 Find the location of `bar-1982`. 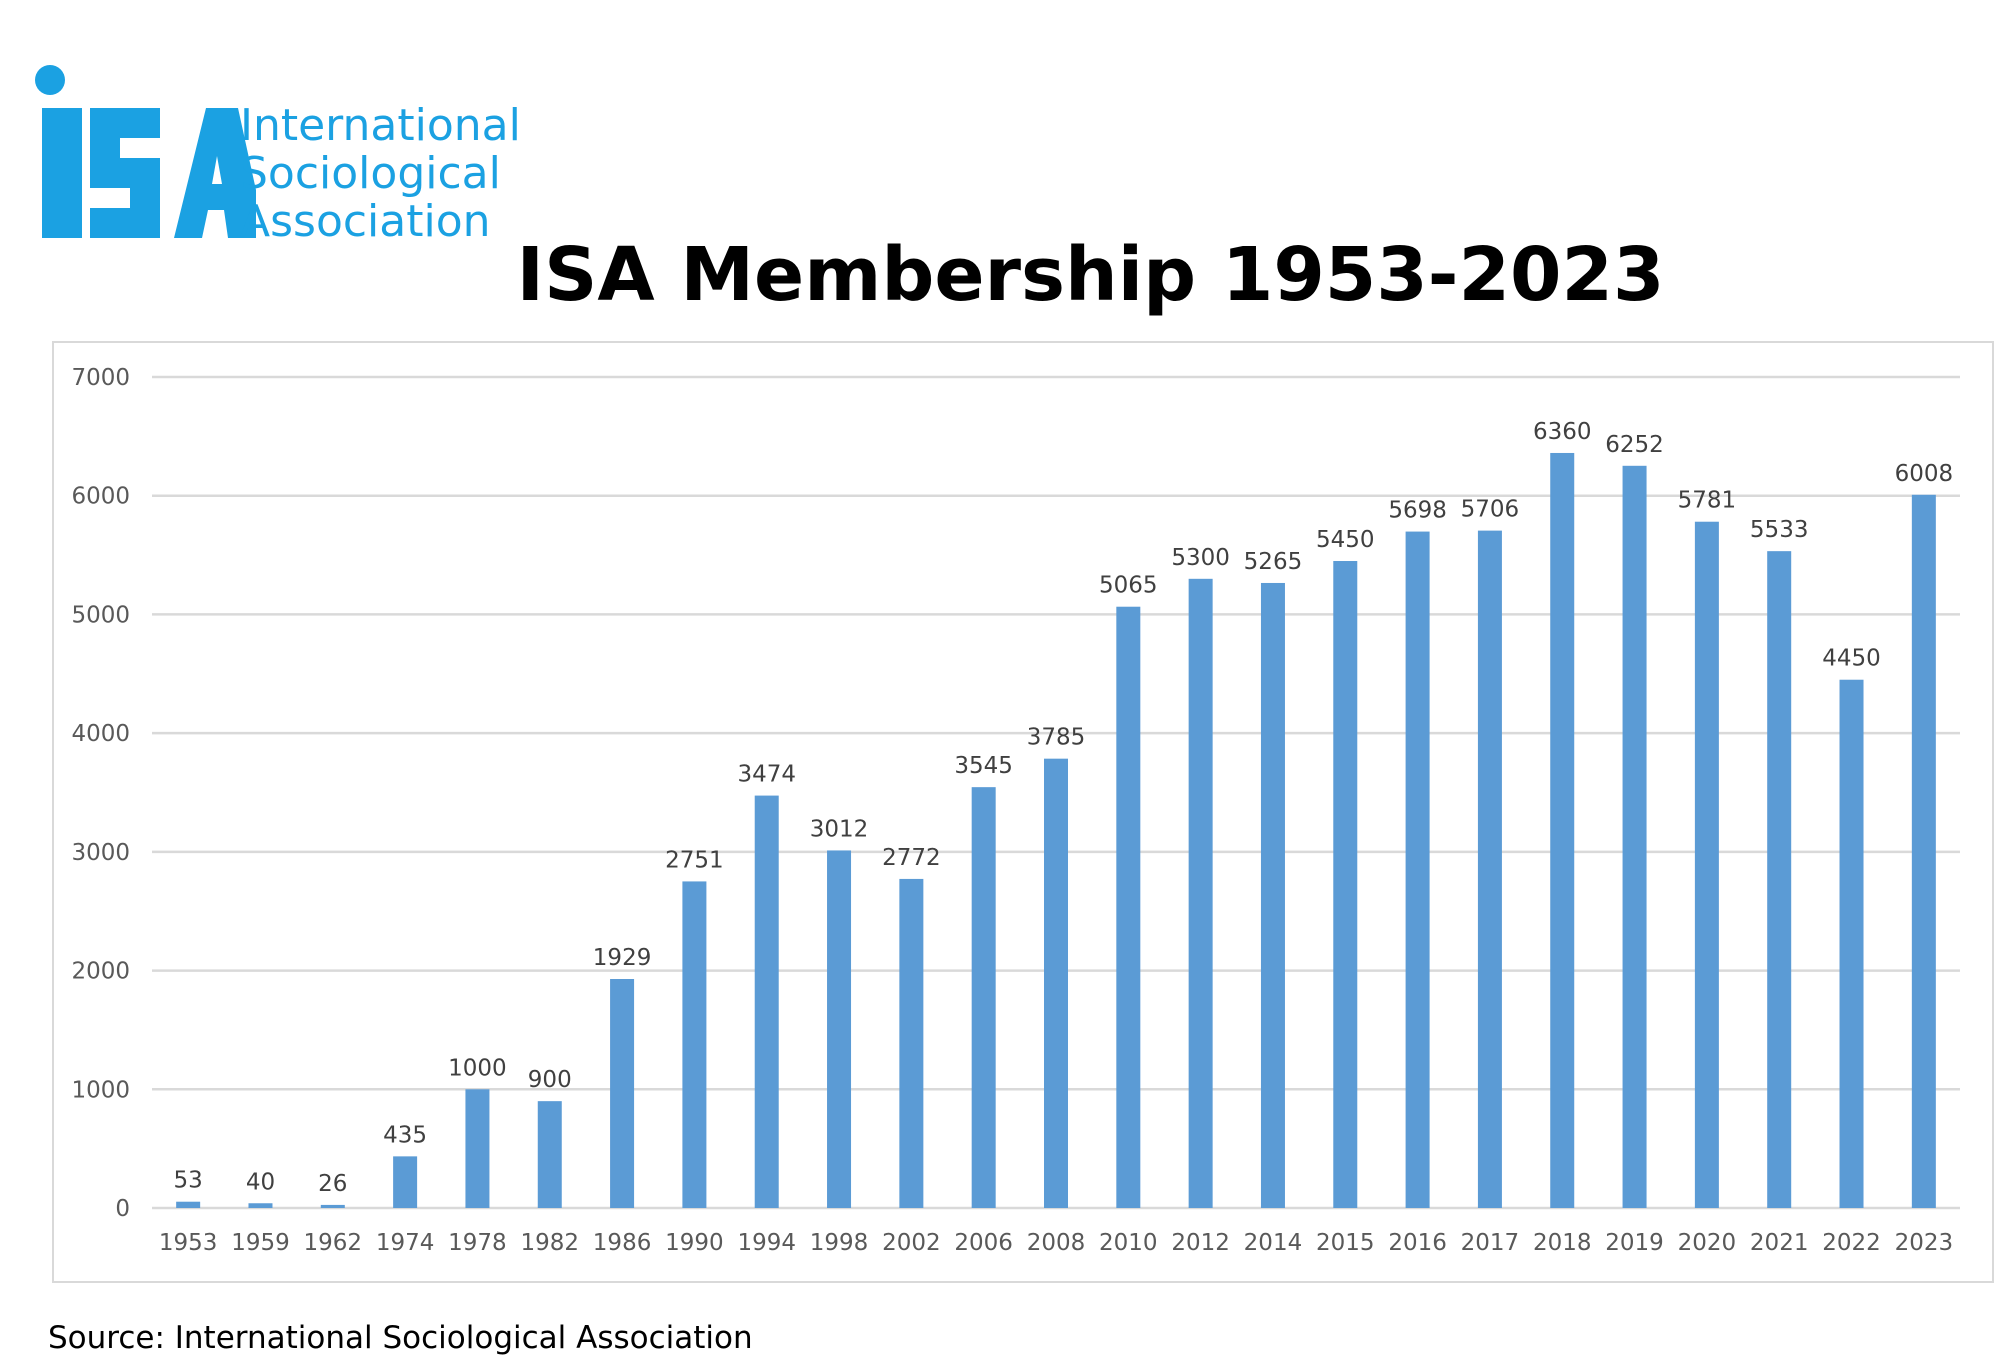

bar-1982 is located at coordinates (549, 1154).